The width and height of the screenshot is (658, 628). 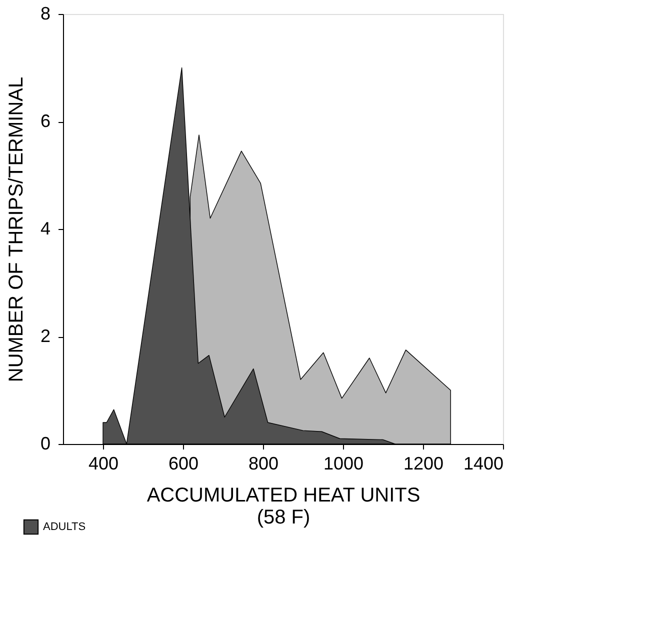 What do you see at coordinates (483, 464) in the screenshot?
I see `x-tick-label: 1400` at bounding box center [483, 464].